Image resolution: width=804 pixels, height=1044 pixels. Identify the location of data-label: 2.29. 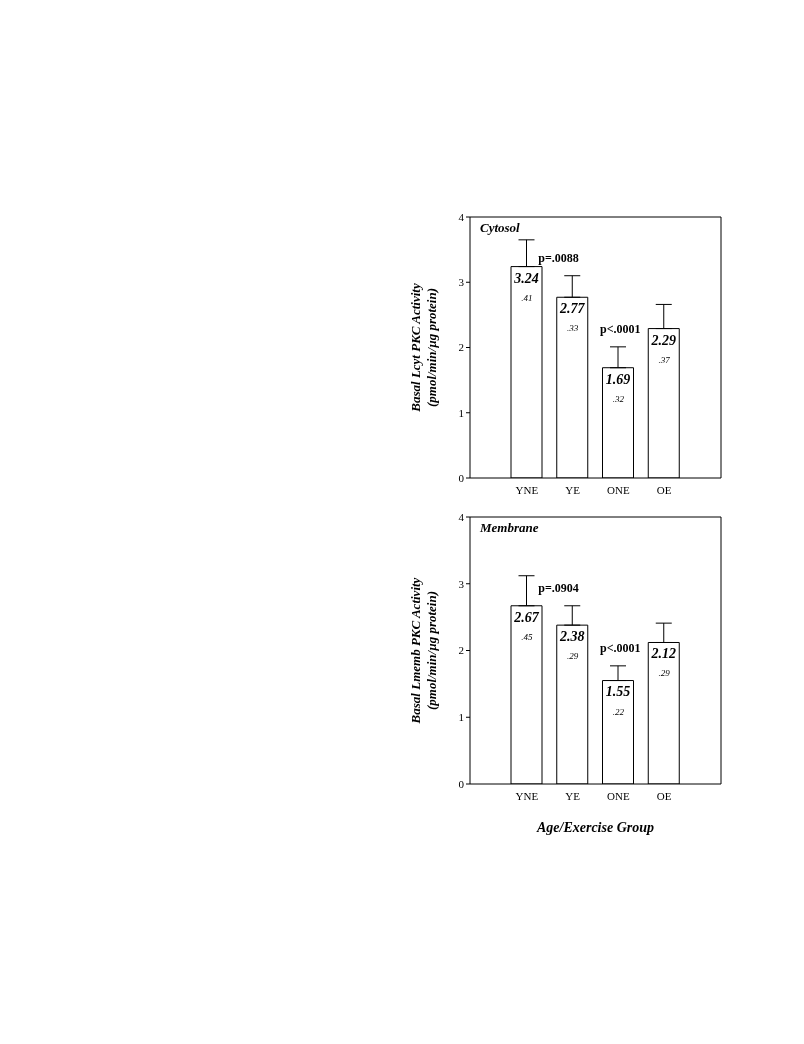
(663, 340).